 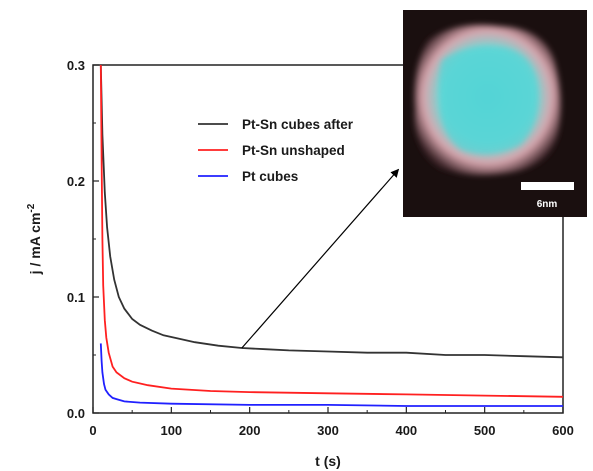 What do you see at coordinates (92, 430) in the screenshot?
I see `x-tick-label: 0` at bounding box center [92, 430].